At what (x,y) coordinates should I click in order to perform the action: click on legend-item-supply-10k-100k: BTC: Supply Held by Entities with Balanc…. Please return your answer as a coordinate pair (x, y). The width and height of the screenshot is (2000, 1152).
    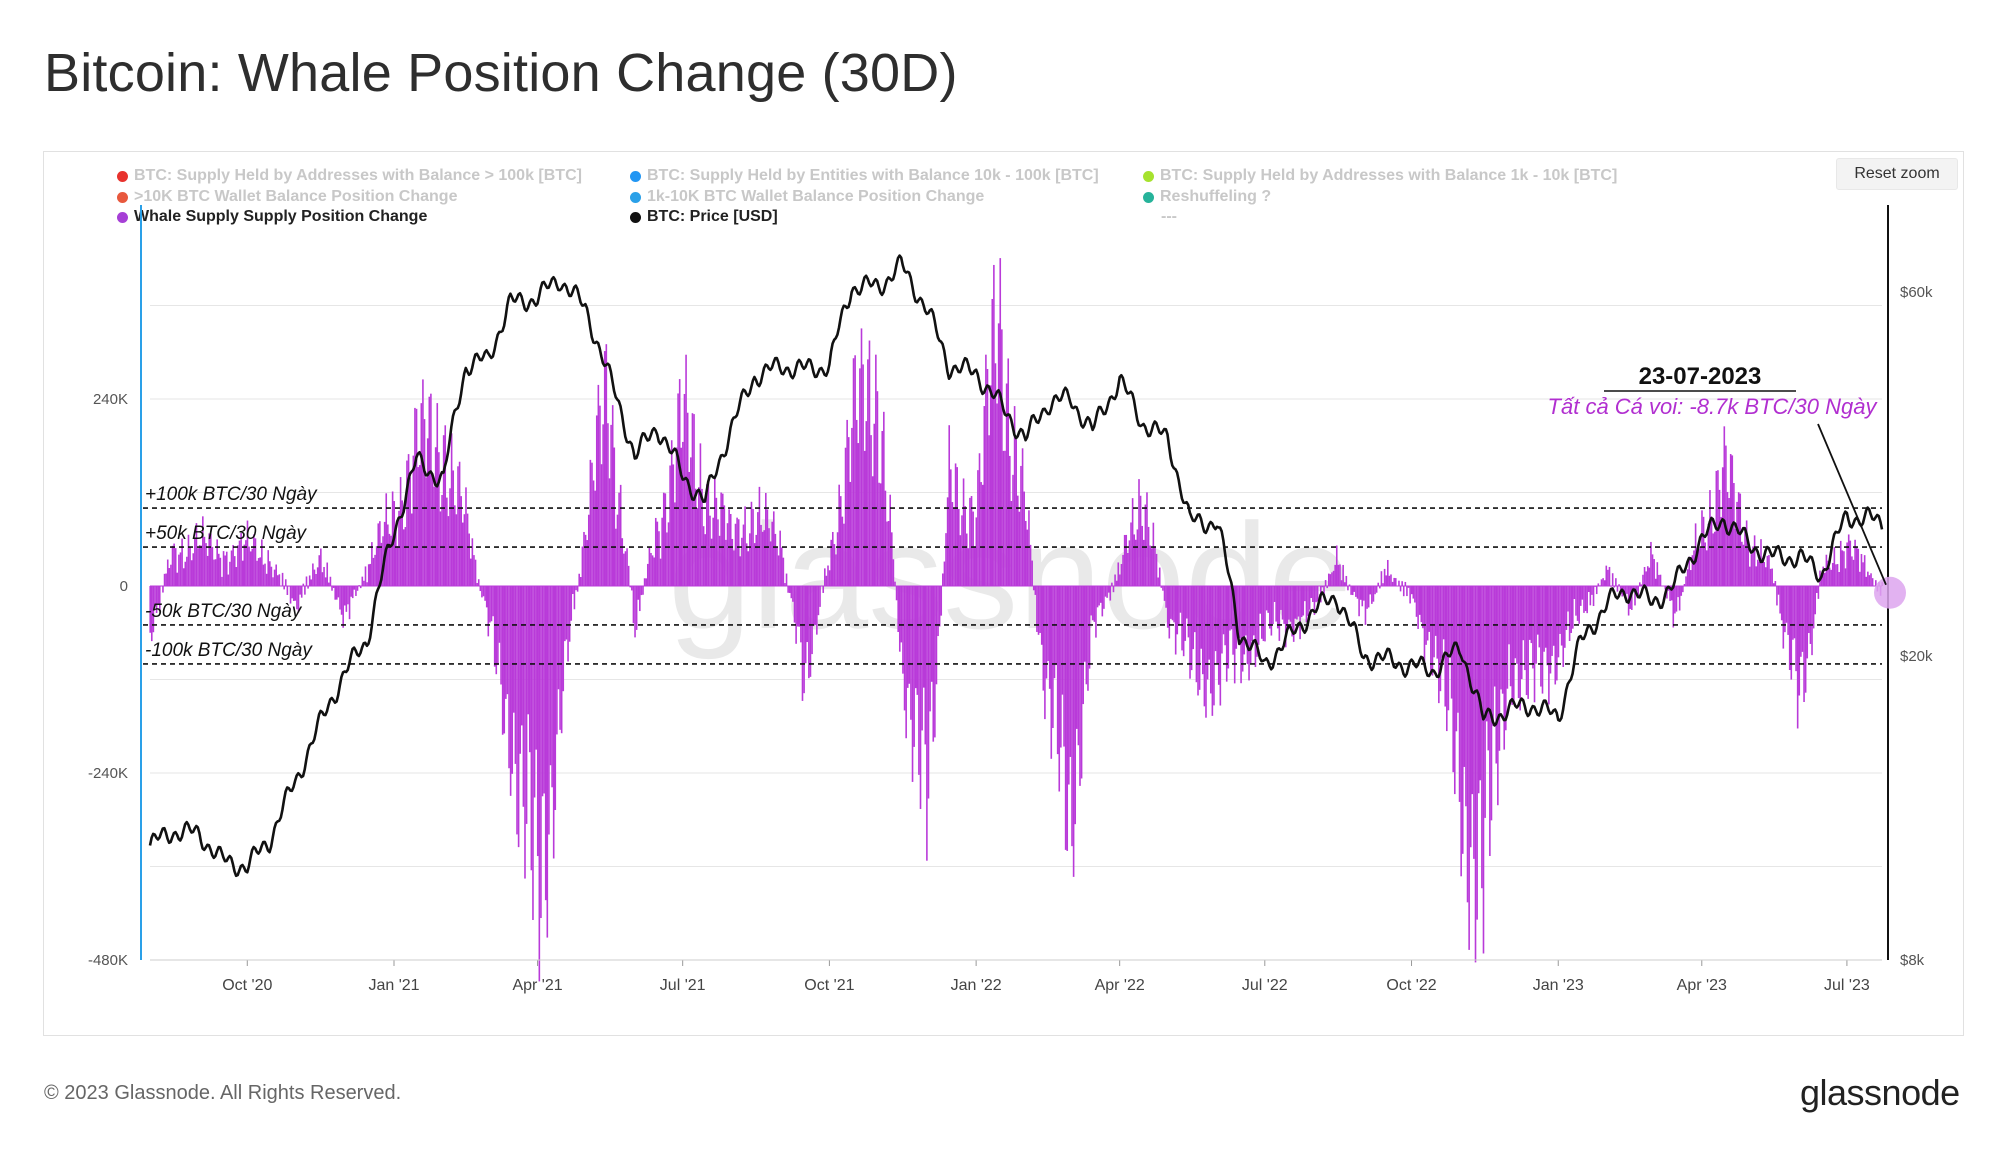
    Looking at the image, I should click on (864, 176).